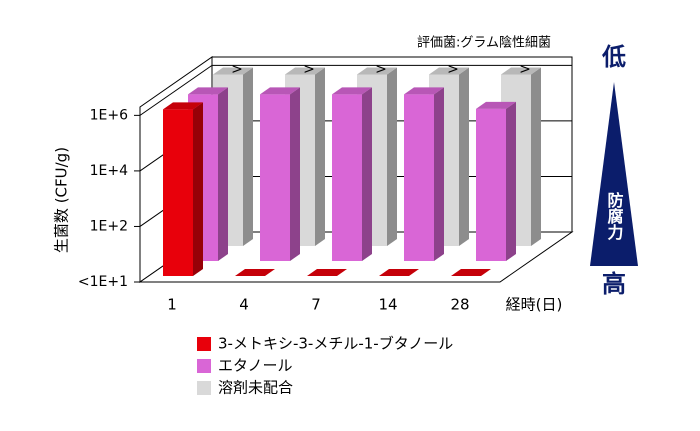 The image size is (700, 431). What do you see at coordinates (335, 344) in the screenshot?
I see `legend-label: 3-メトキシ-3-メチル-1-ブタノール` at bounding box center [335, 344].